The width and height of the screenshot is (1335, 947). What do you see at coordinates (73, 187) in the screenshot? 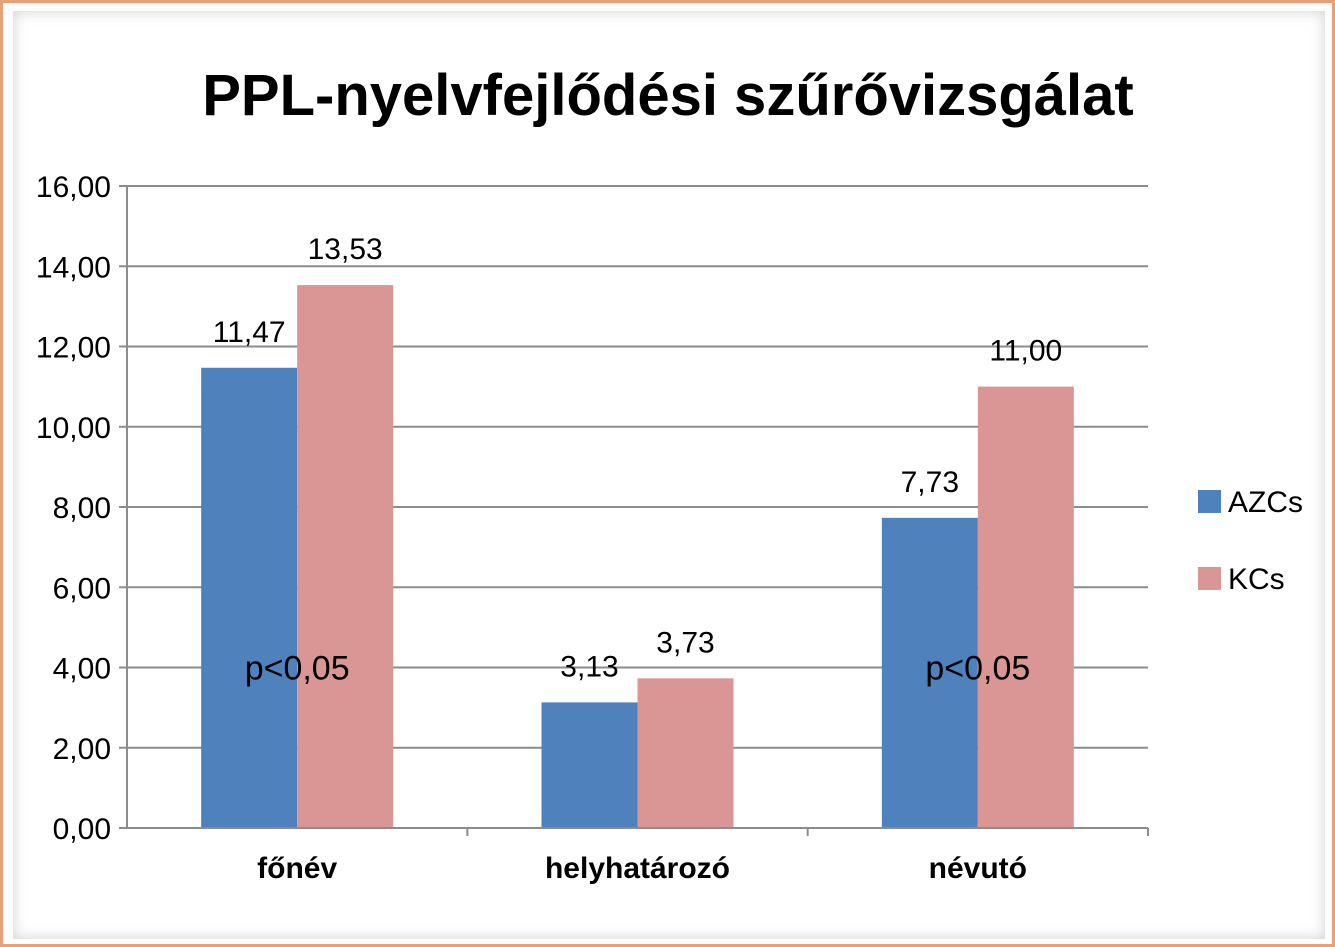
I see `y-tick-label: 16,00` at bounding box center [73, 187].